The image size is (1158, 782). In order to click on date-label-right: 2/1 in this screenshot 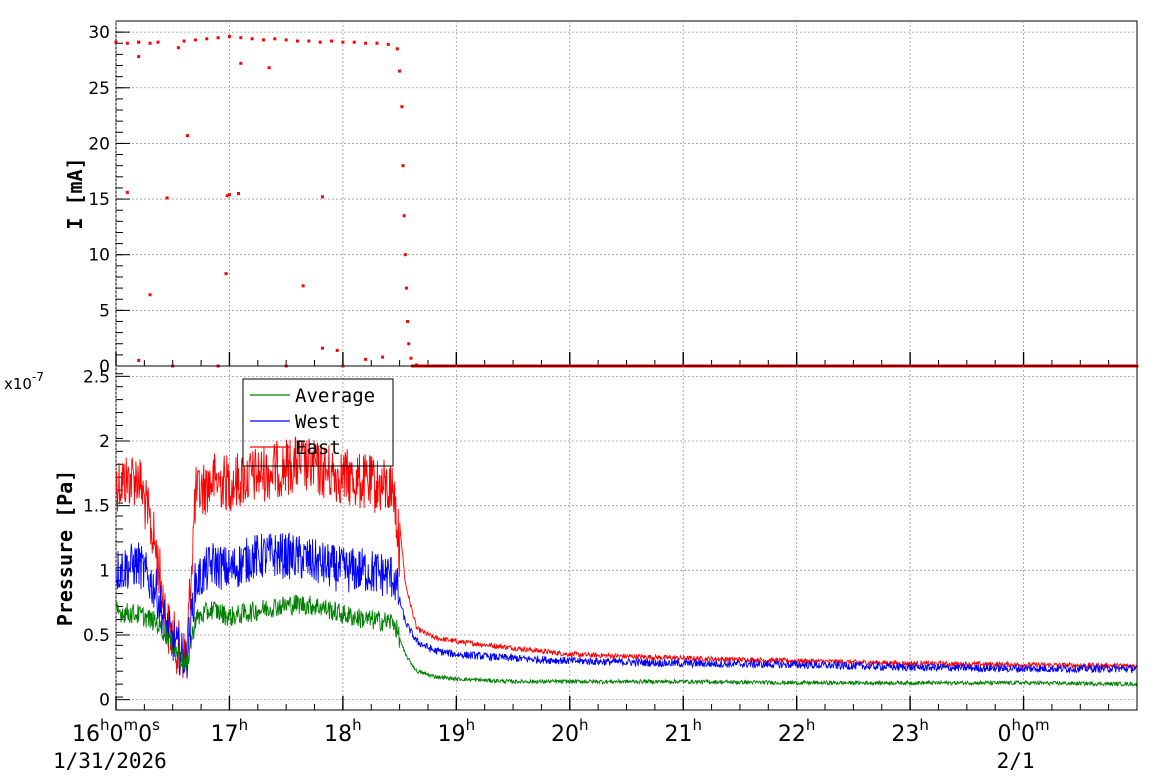, I will do `click(1016, 761)`.